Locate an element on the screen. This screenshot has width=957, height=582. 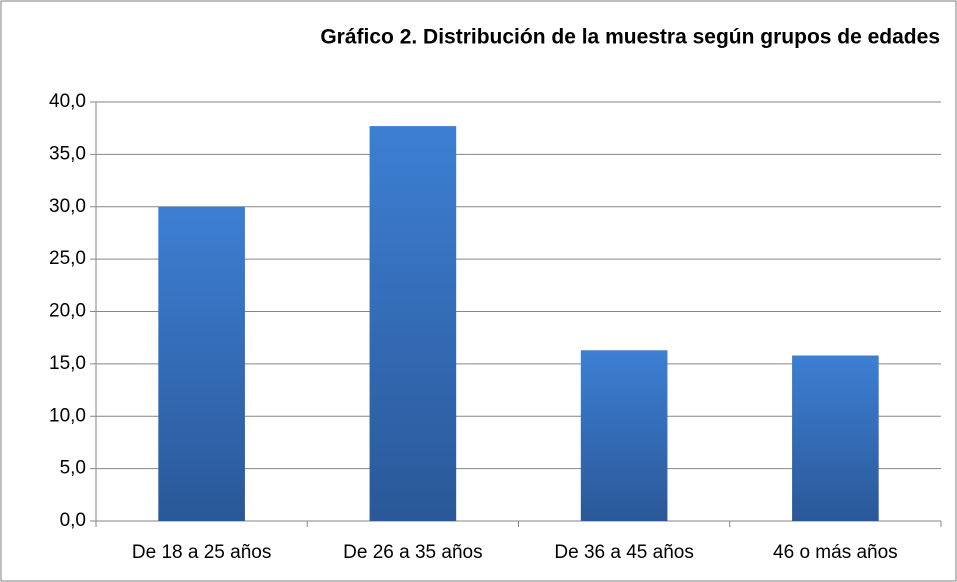
x-tick-label: 46 o más años is located at coordinates (835, 552).